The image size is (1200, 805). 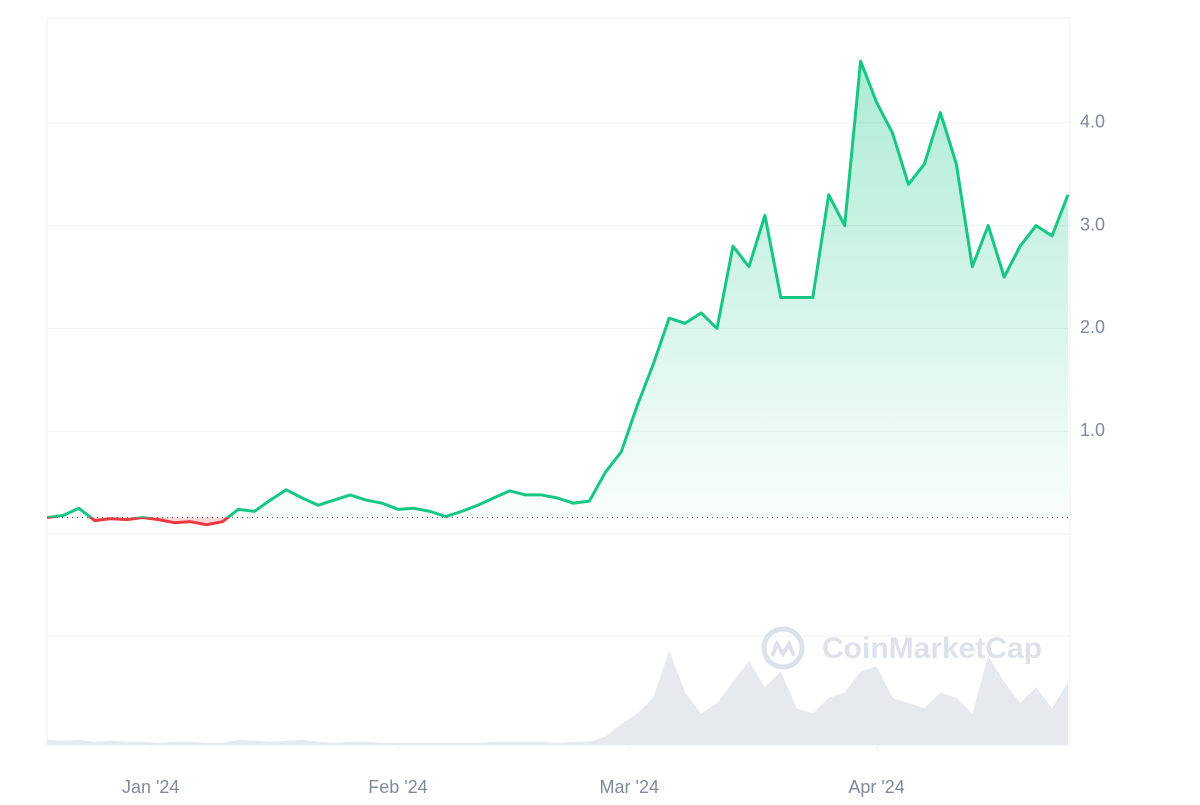 What do you see at coordinates (932, 648) in the screenshot?
I see `watermark-text: CoinMarketCap` at bounding box center [932, 648].